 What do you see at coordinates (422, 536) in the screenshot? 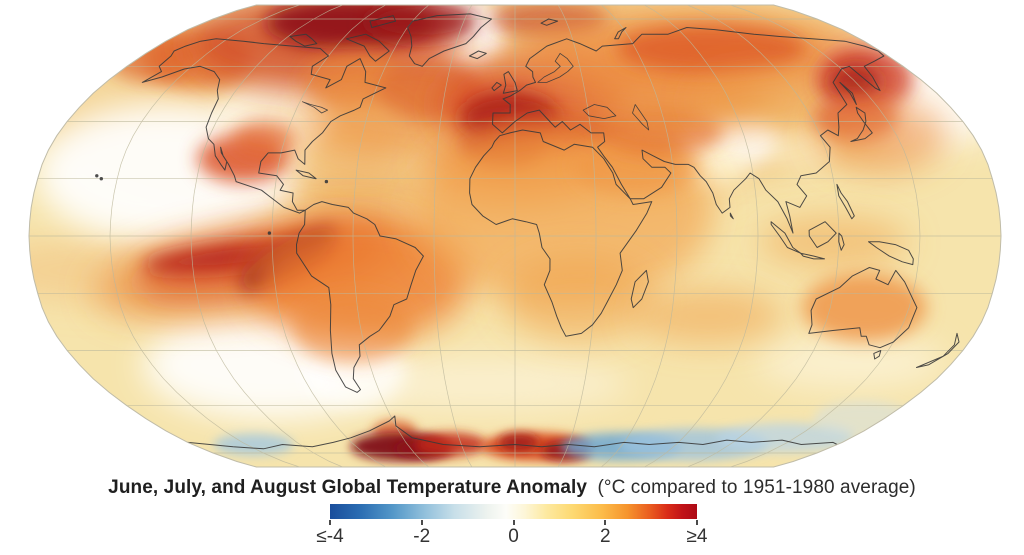
I see `colorbar-label: -2` at bounding box center [422, 536].